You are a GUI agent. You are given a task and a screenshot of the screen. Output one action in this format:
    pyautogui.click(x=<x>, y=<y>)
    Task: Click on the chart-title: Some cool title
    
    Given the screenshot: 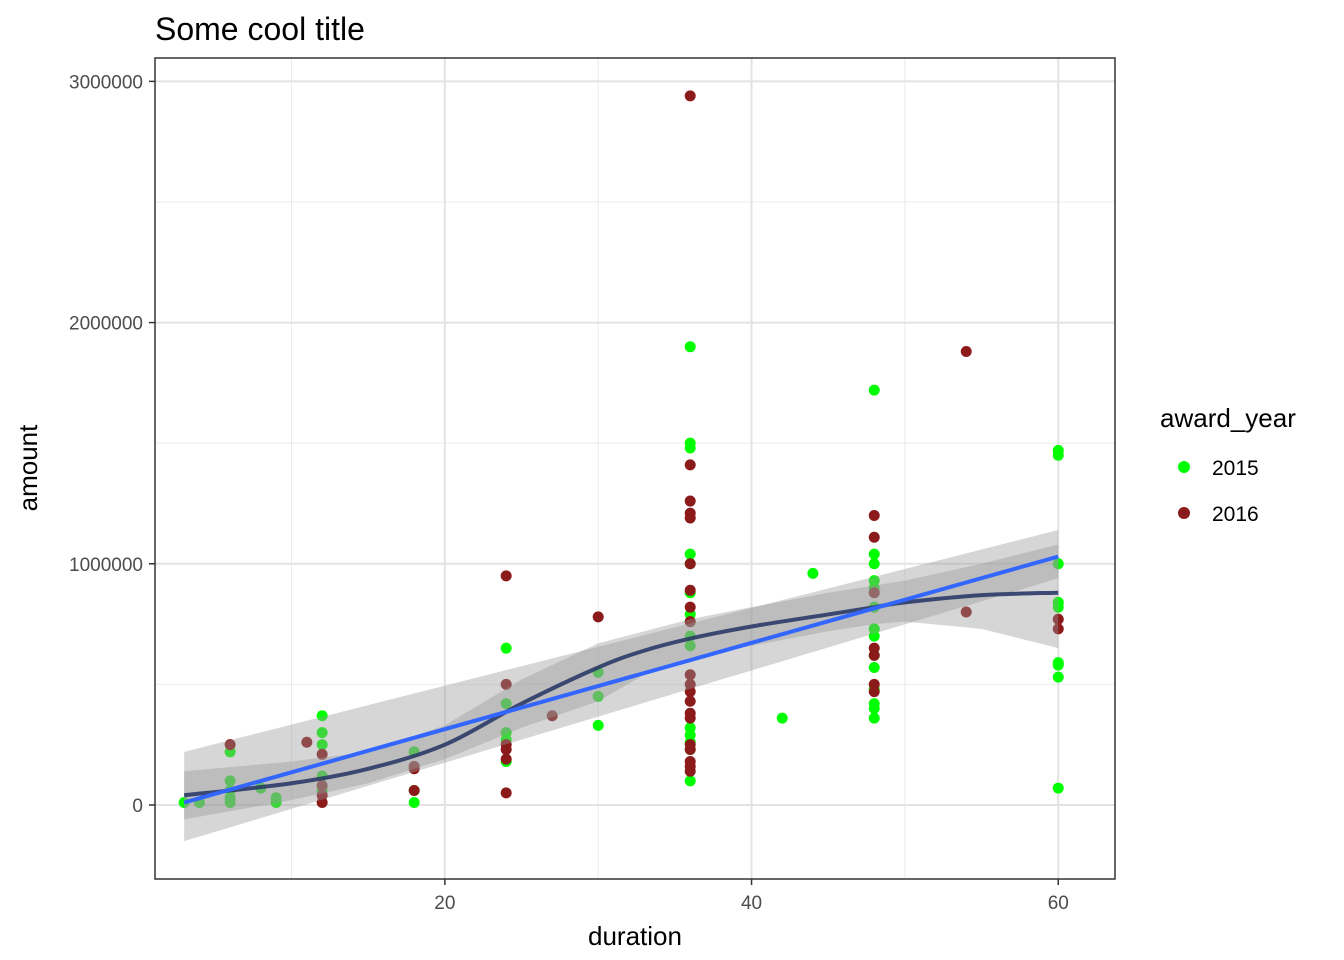 What is the action you would take?
    pyautogui.click(x=260, y=29)
    